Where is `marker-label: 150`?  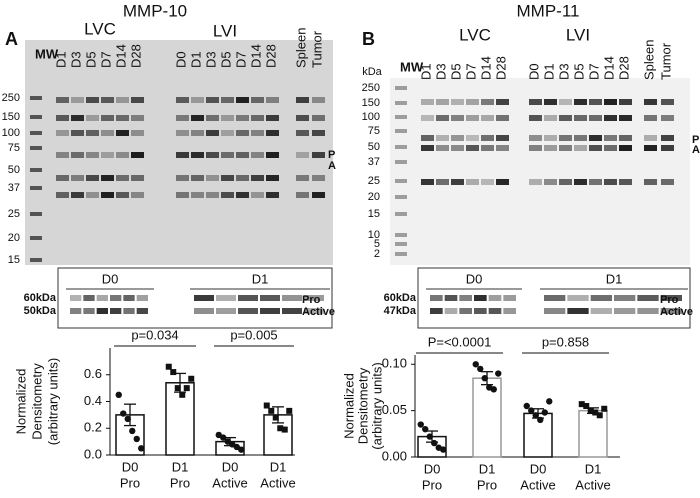 marker-label: 150 is located at coordinates (11, 117).